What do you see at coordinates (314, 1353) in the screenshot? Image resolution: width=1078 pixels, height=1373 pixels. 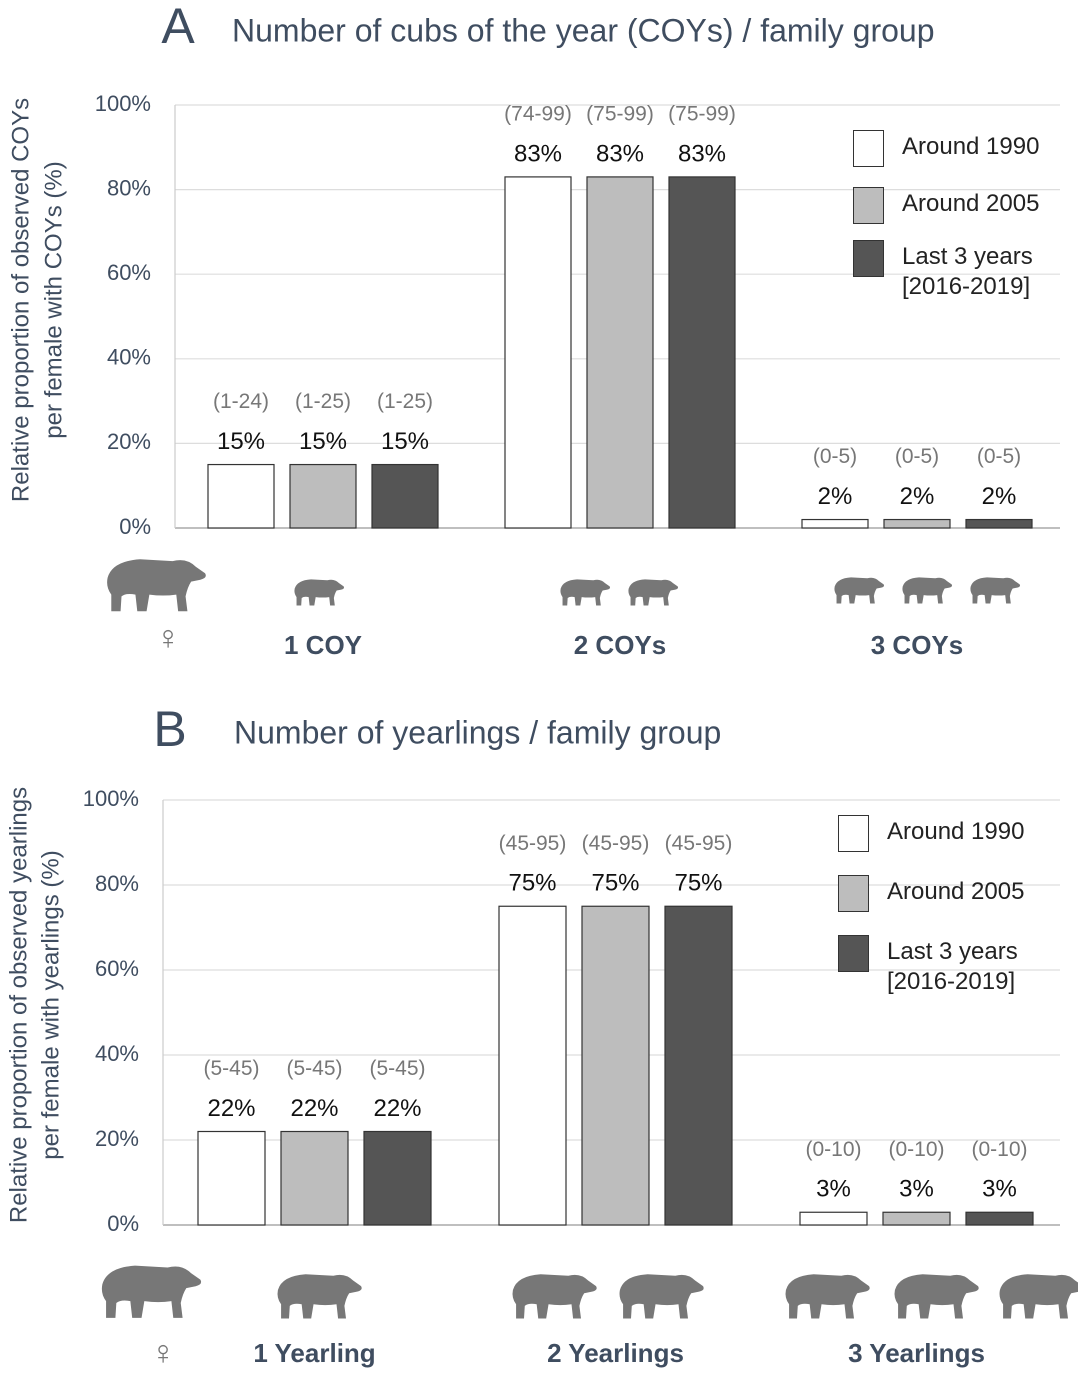 I see `x-tick-label: 1 Yearling` at bounding box center [314, 1353].